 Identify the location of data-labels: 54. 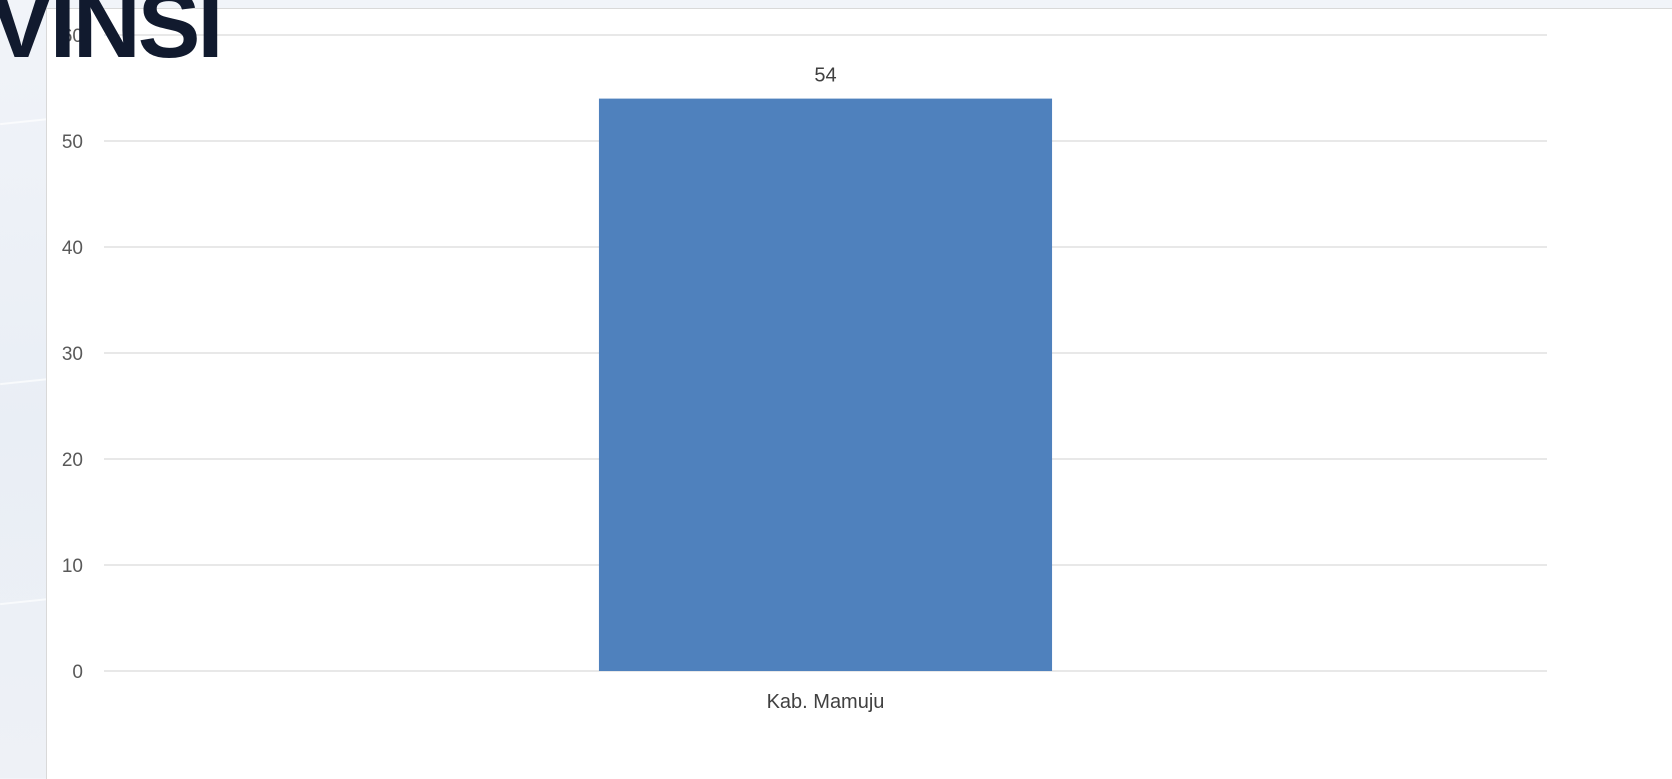
(825, 76).